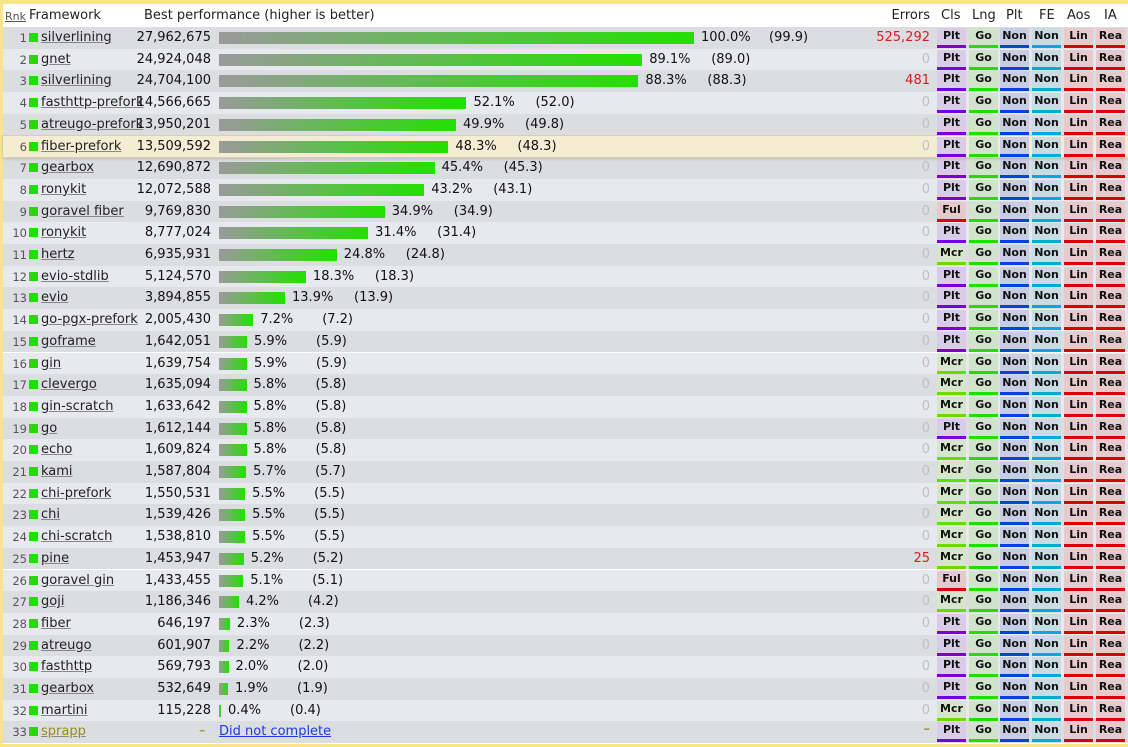 Image resolution: width=1128 pixels, height=747 pixels. Describe the element at coordinates (55, 298) in the screenshot. I see `framework-link: evio` at that location.